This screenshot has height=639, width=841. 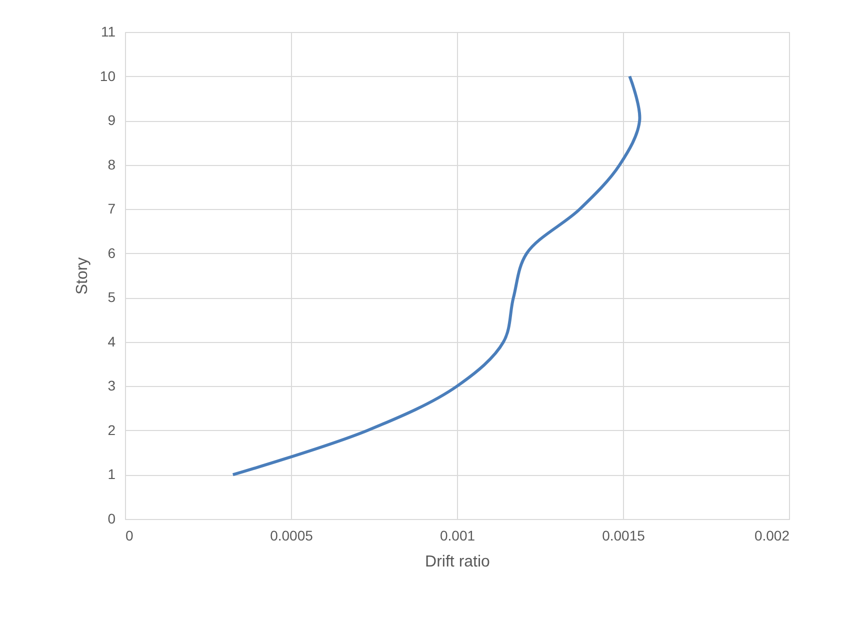 I want to click on x-tick-label: 0.002, so click(x=772, y=536).